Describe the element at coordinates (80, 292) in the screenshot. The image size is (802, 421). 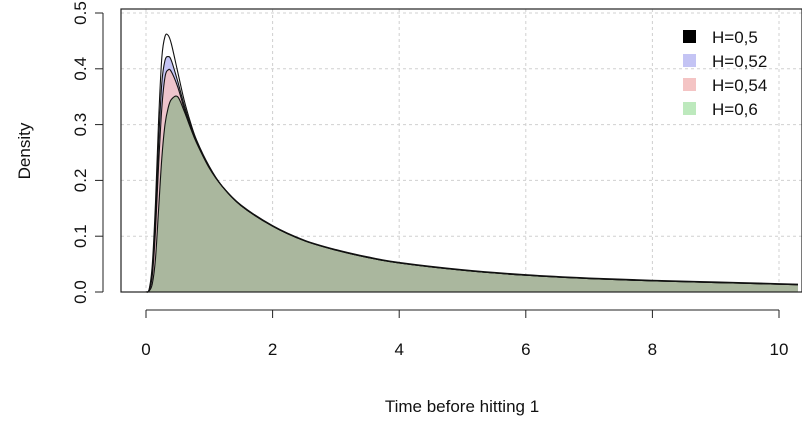
I see `y-tick-label: 0.0` at that location.